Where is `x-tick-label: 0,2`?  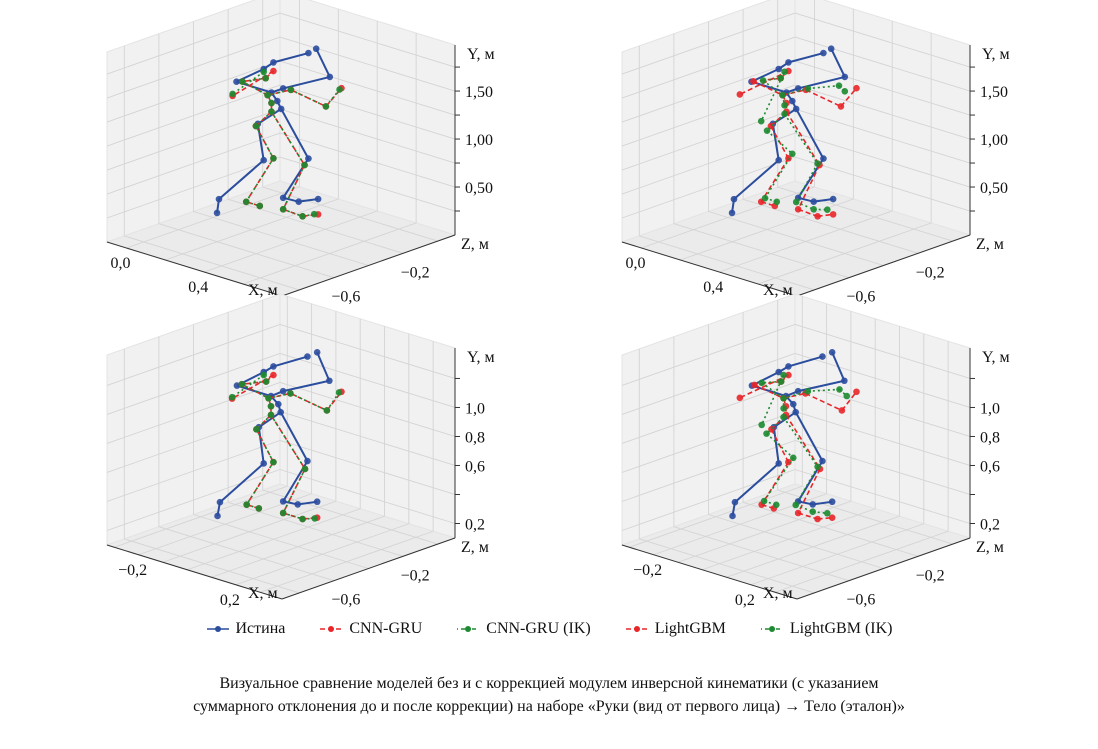
x-tick-label: 0,2 is located at coordinates (745, 600).